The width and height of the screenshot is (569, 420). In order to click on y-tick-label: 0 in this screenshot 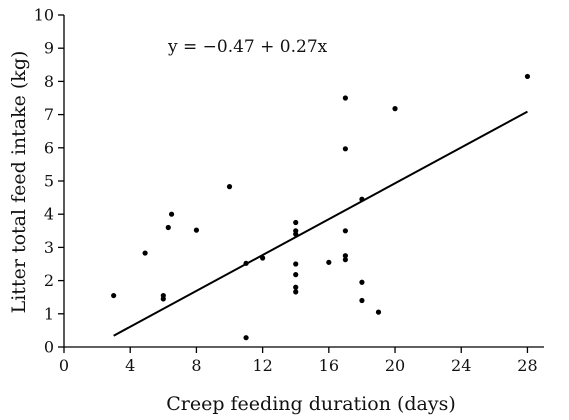, I will do `click(49, 347)`.